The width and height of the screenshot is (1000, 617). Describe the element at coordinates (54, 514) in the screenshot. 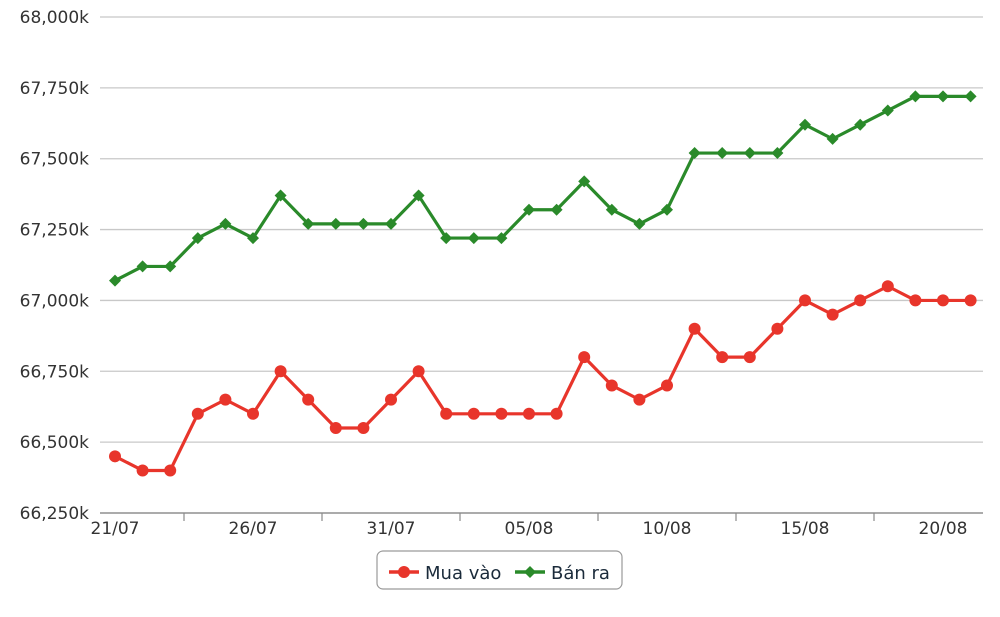

I see `y-tick-label: 66,250k` at that location.